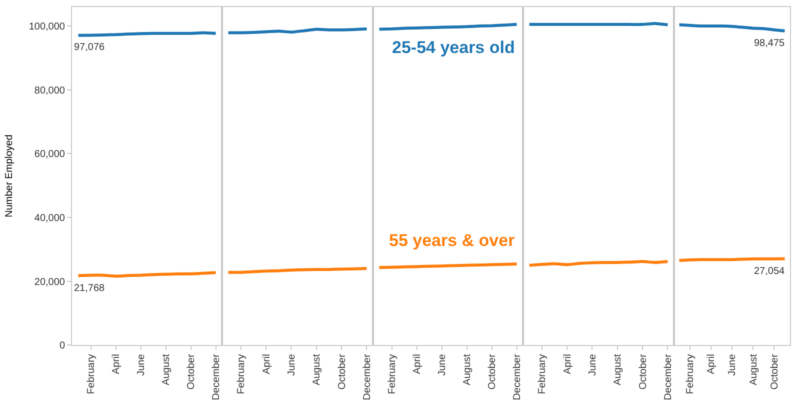 The height and width of the screenshot is (415, 805). Describe the element at coordinates (770, 43) in the screenshot. I see `data-label: 98,475` at that location.